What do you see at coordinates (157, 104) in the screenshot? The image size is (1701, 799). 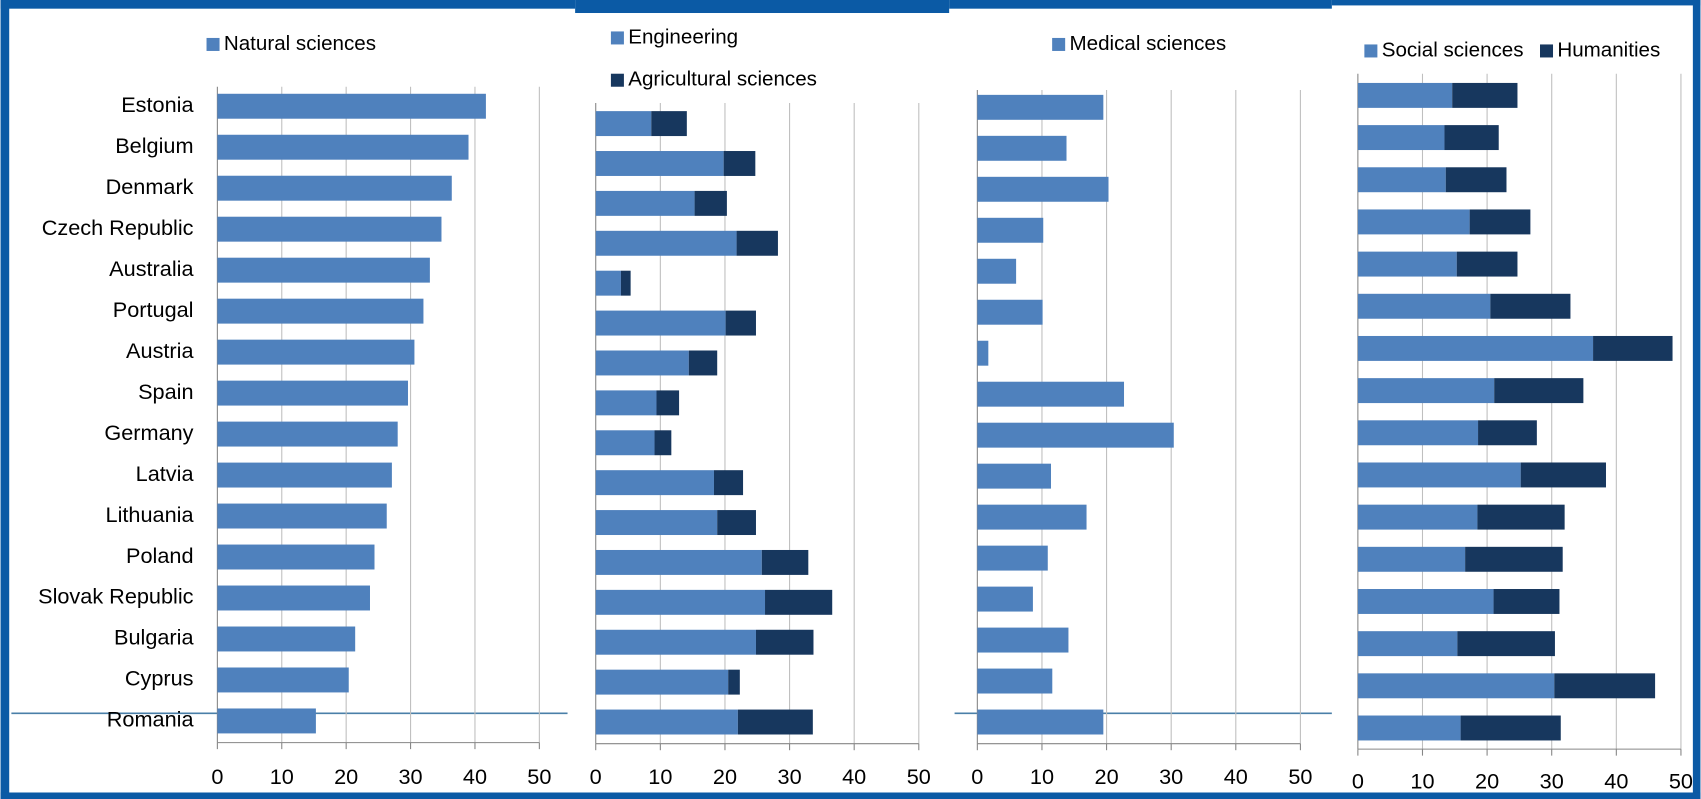 I see `category-label: Estonia` at bounding box center [157, 104].